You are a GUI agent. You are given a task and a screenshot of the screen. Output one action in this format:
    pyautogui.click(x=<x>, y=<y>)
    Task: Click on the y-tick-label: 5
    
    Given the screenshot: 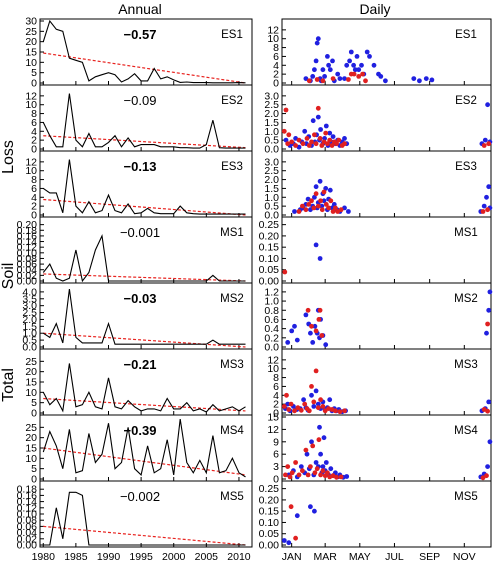 What is the action you would take?
    pyautogui.click(x=34, y=73)
    